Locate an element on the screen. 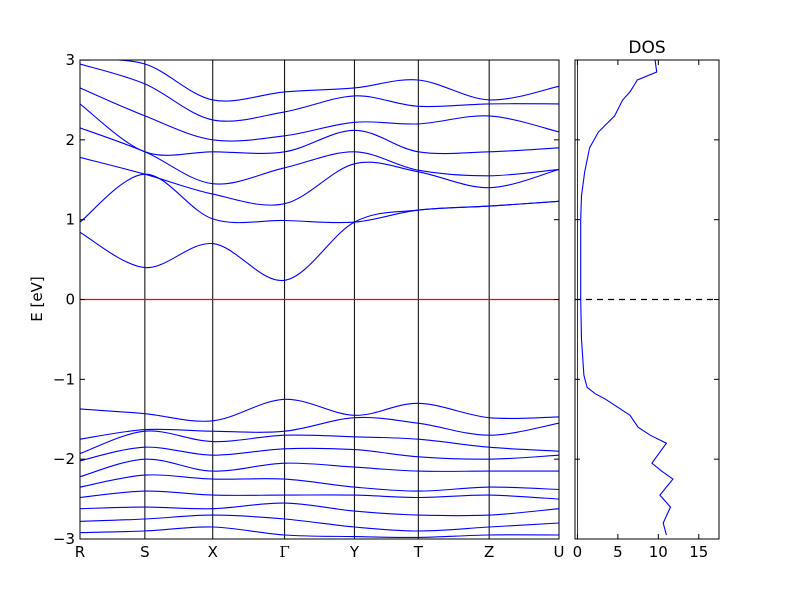  dos-x-tick-label: 0 is located at coordinates (578, 552).